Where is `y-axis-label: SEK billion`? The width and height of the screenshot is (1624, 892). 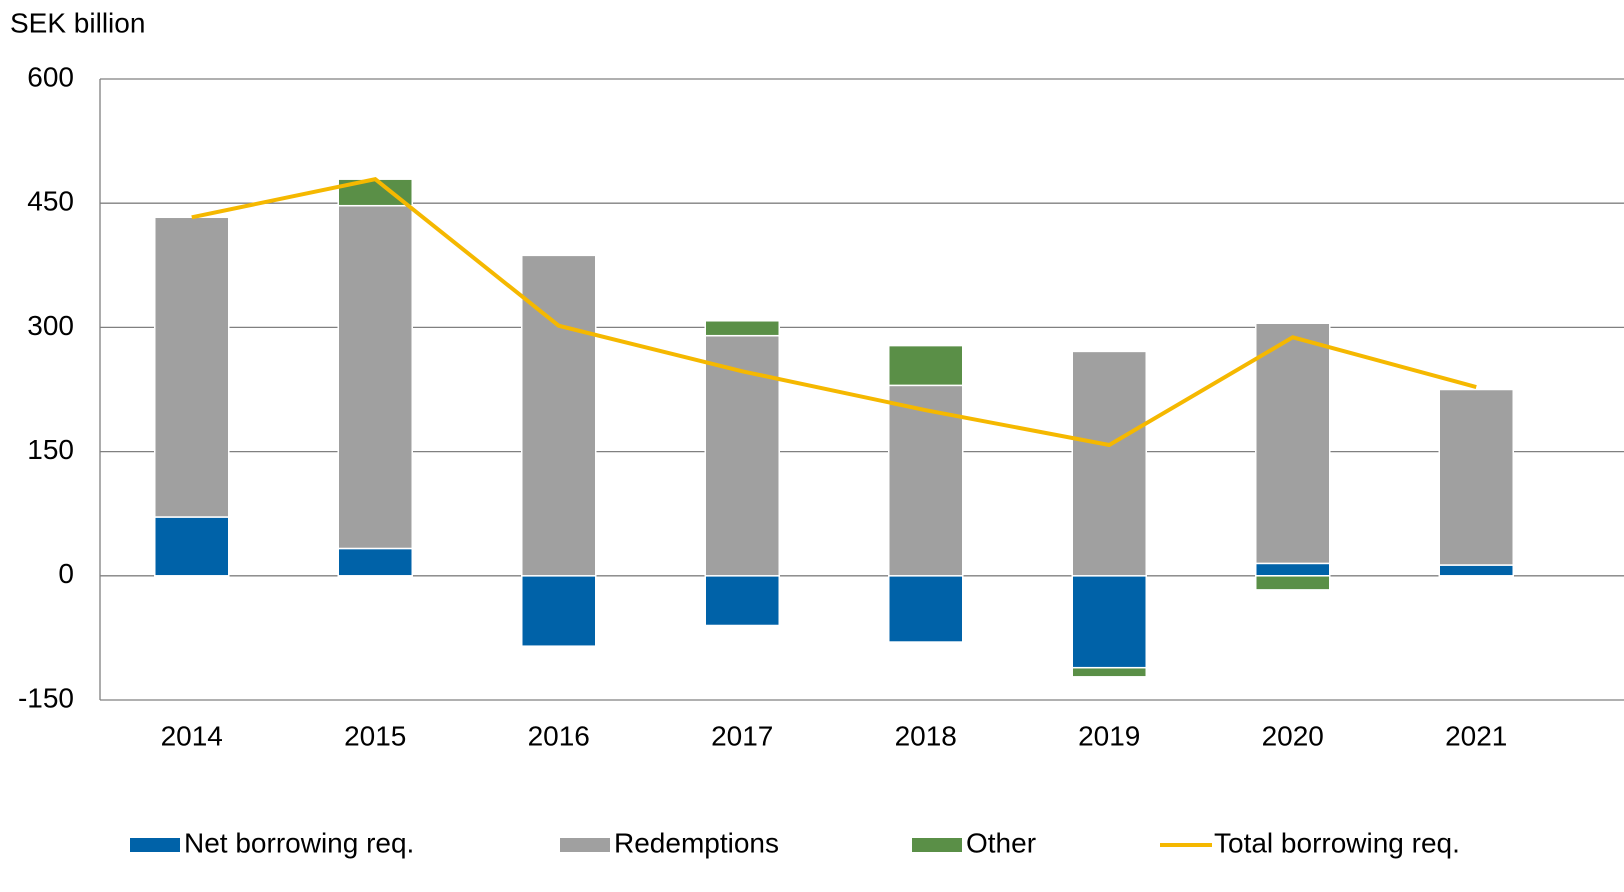 y-axis-label: SEK billion is located at coordinates (77, 22).